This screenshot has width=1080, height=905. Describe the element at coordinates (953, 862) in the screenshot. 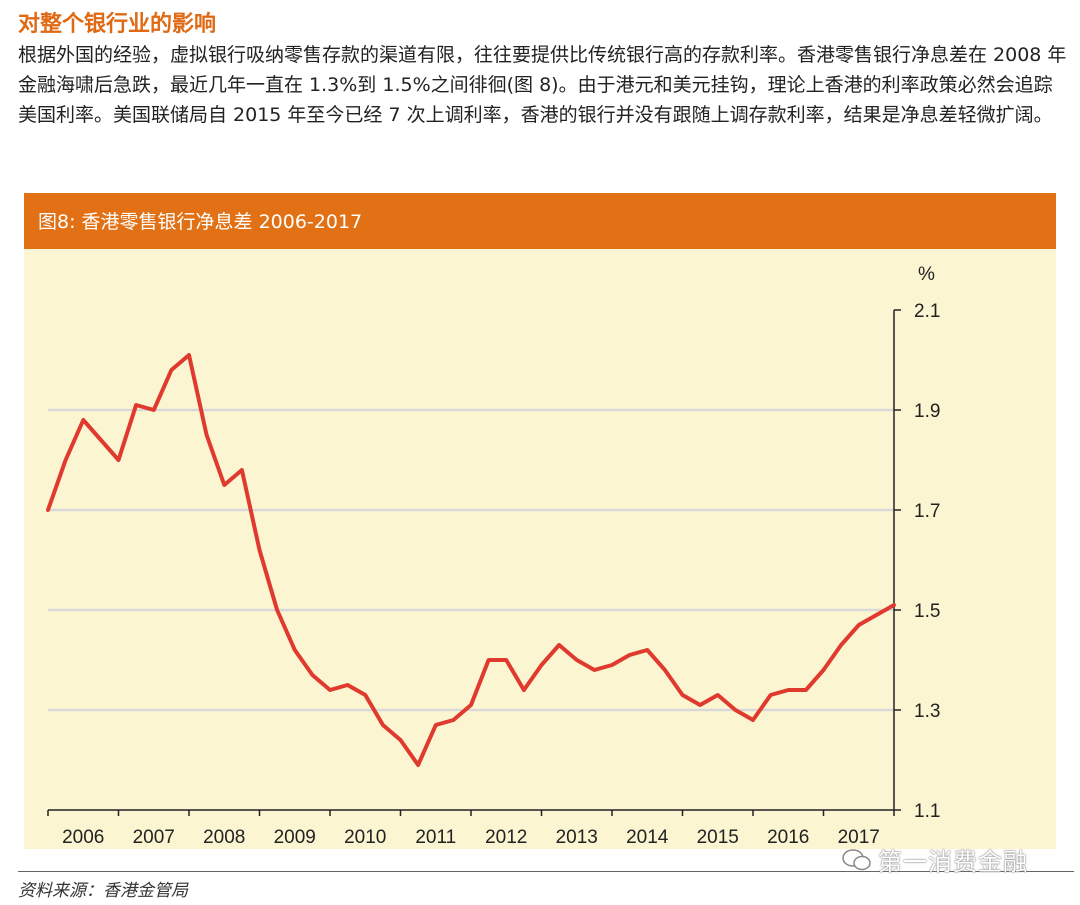

I see `watermark-text: 第一消费金融` at that location.